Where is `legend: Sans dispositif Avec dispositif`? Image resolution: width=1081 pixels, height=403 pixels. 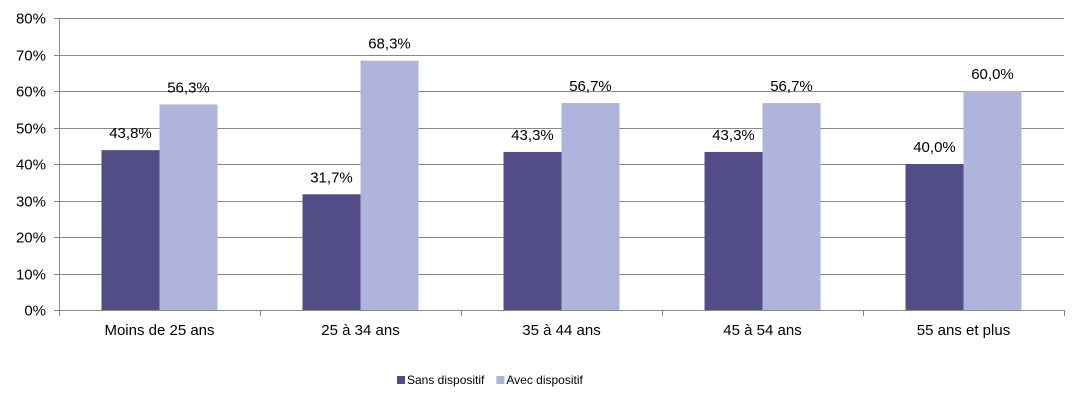 legend: Sans dispositif Avec dispositif is located at coordinates (490, 380).